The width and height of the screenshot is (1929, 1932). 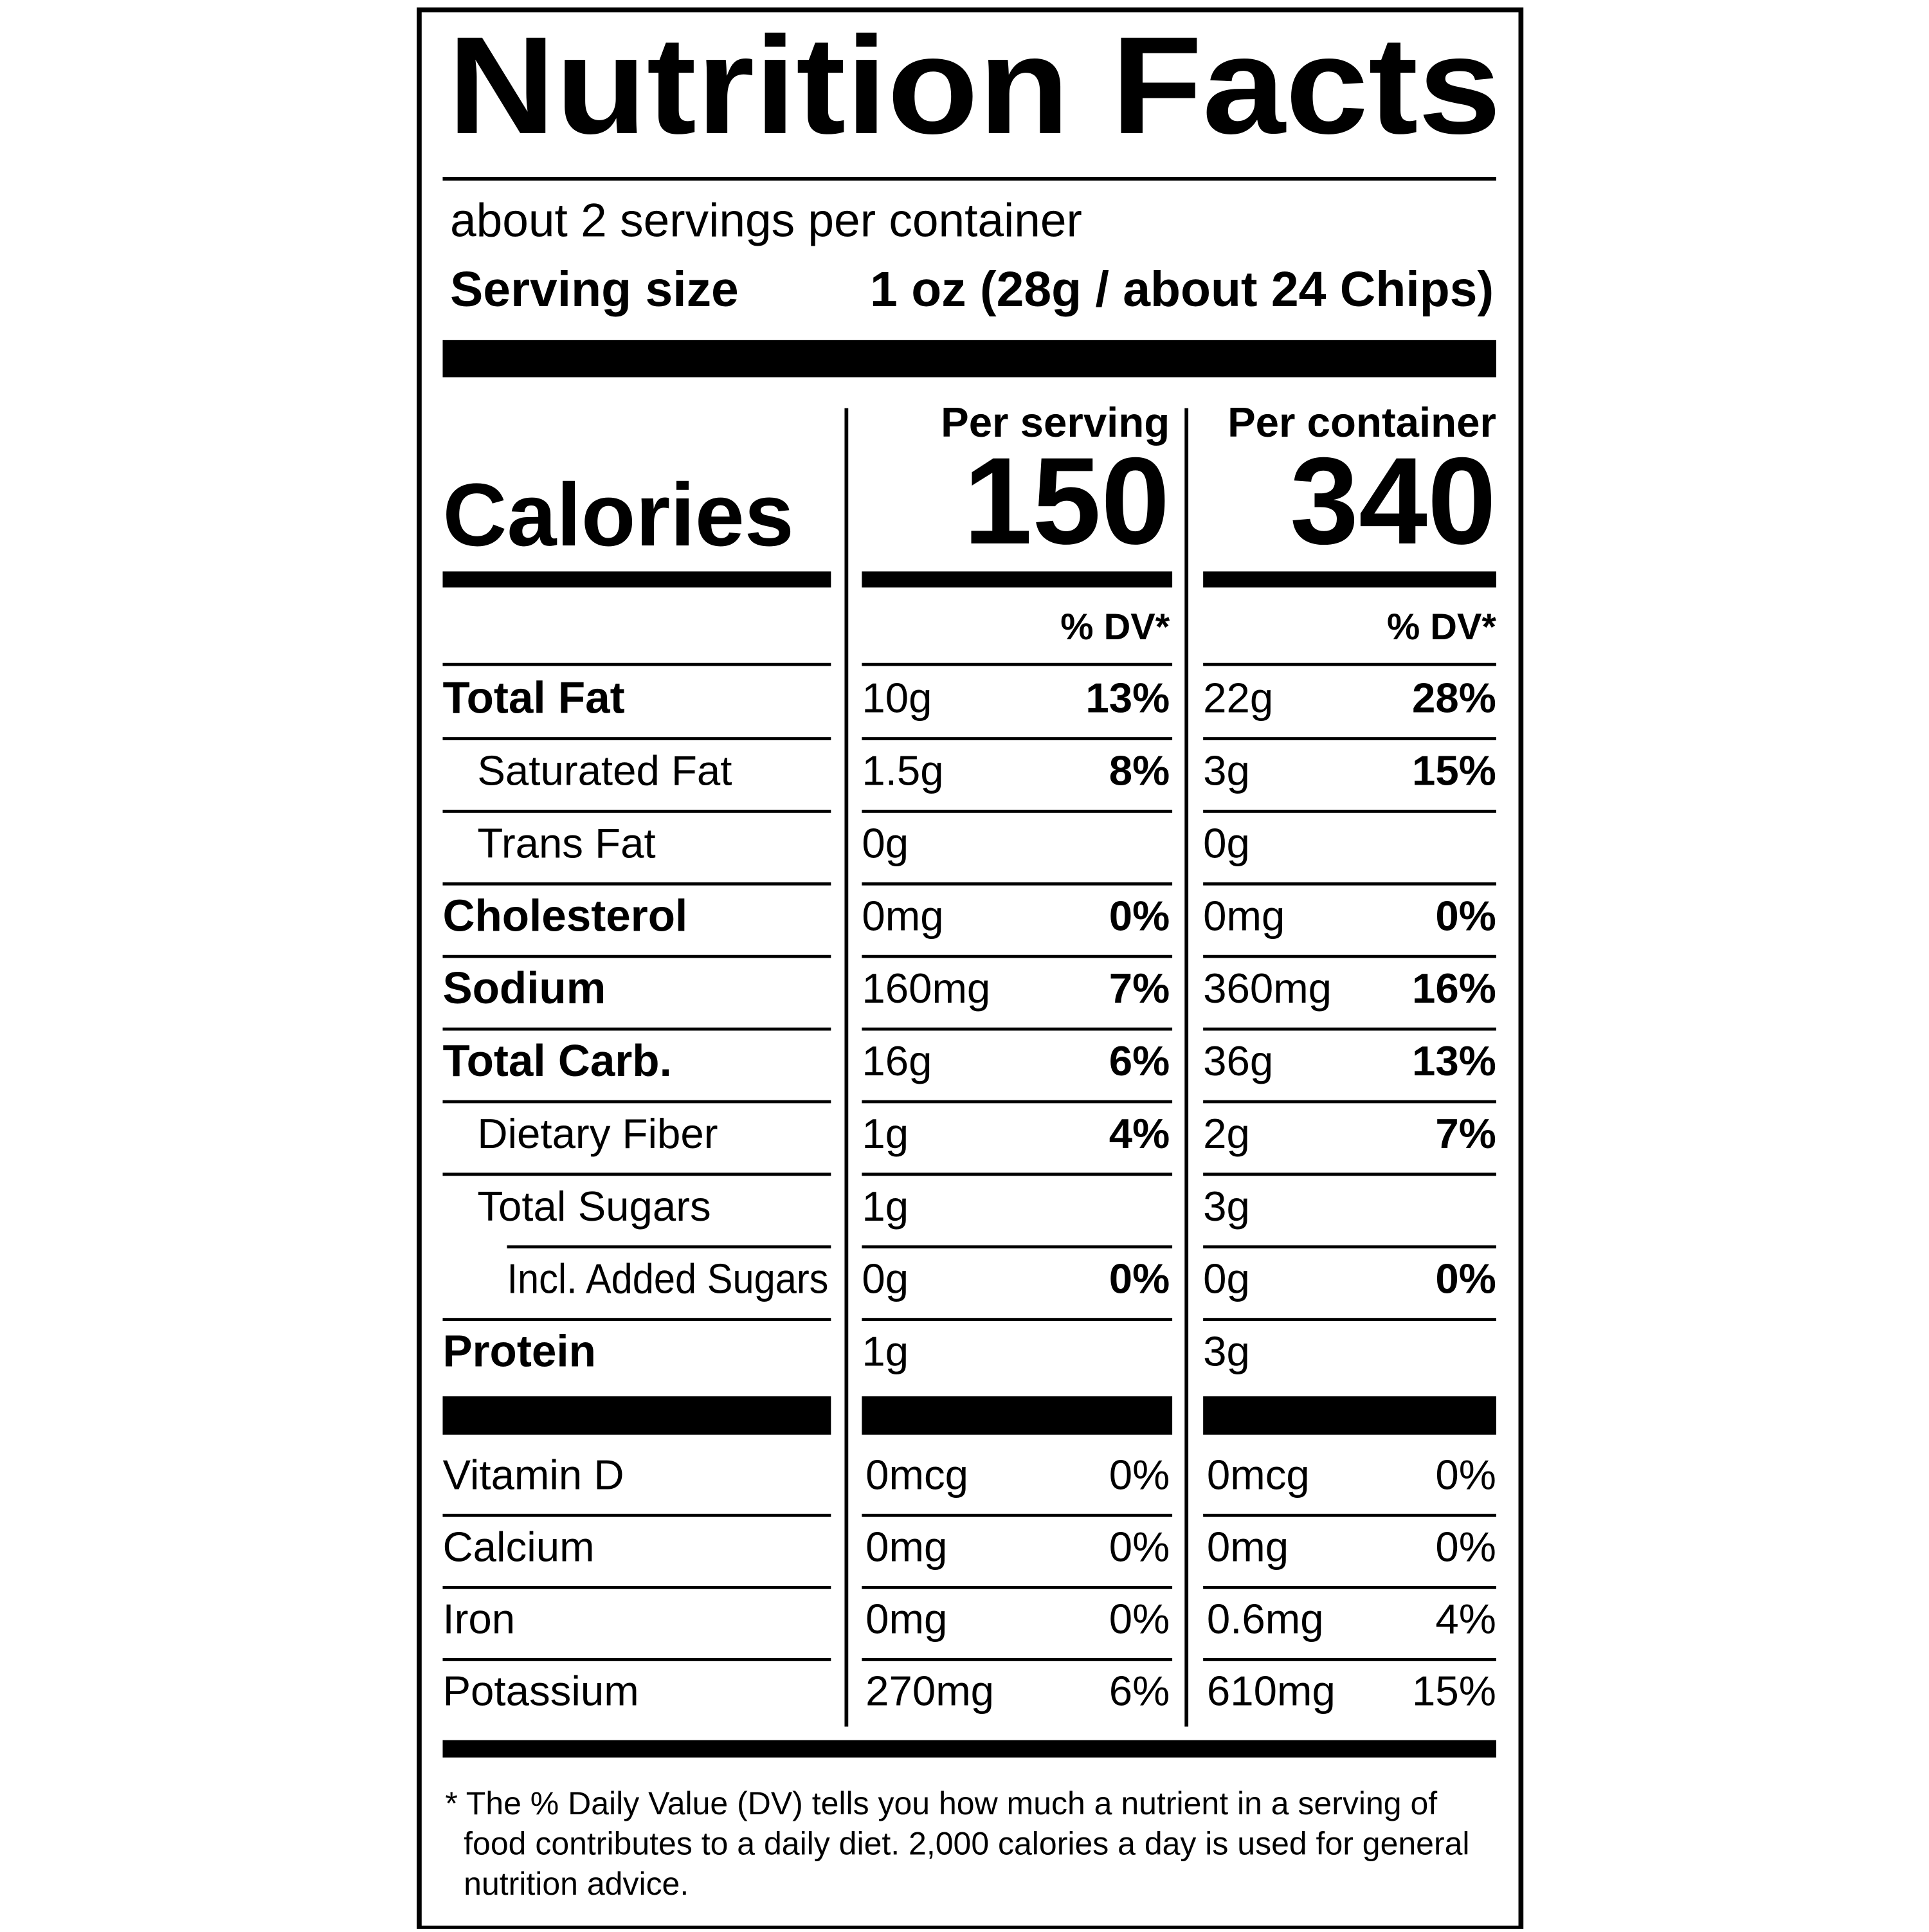 What do you see at coordinates (969, 359) in the screenshot?
I see `thick-bar` at bounding box center [969, 359].